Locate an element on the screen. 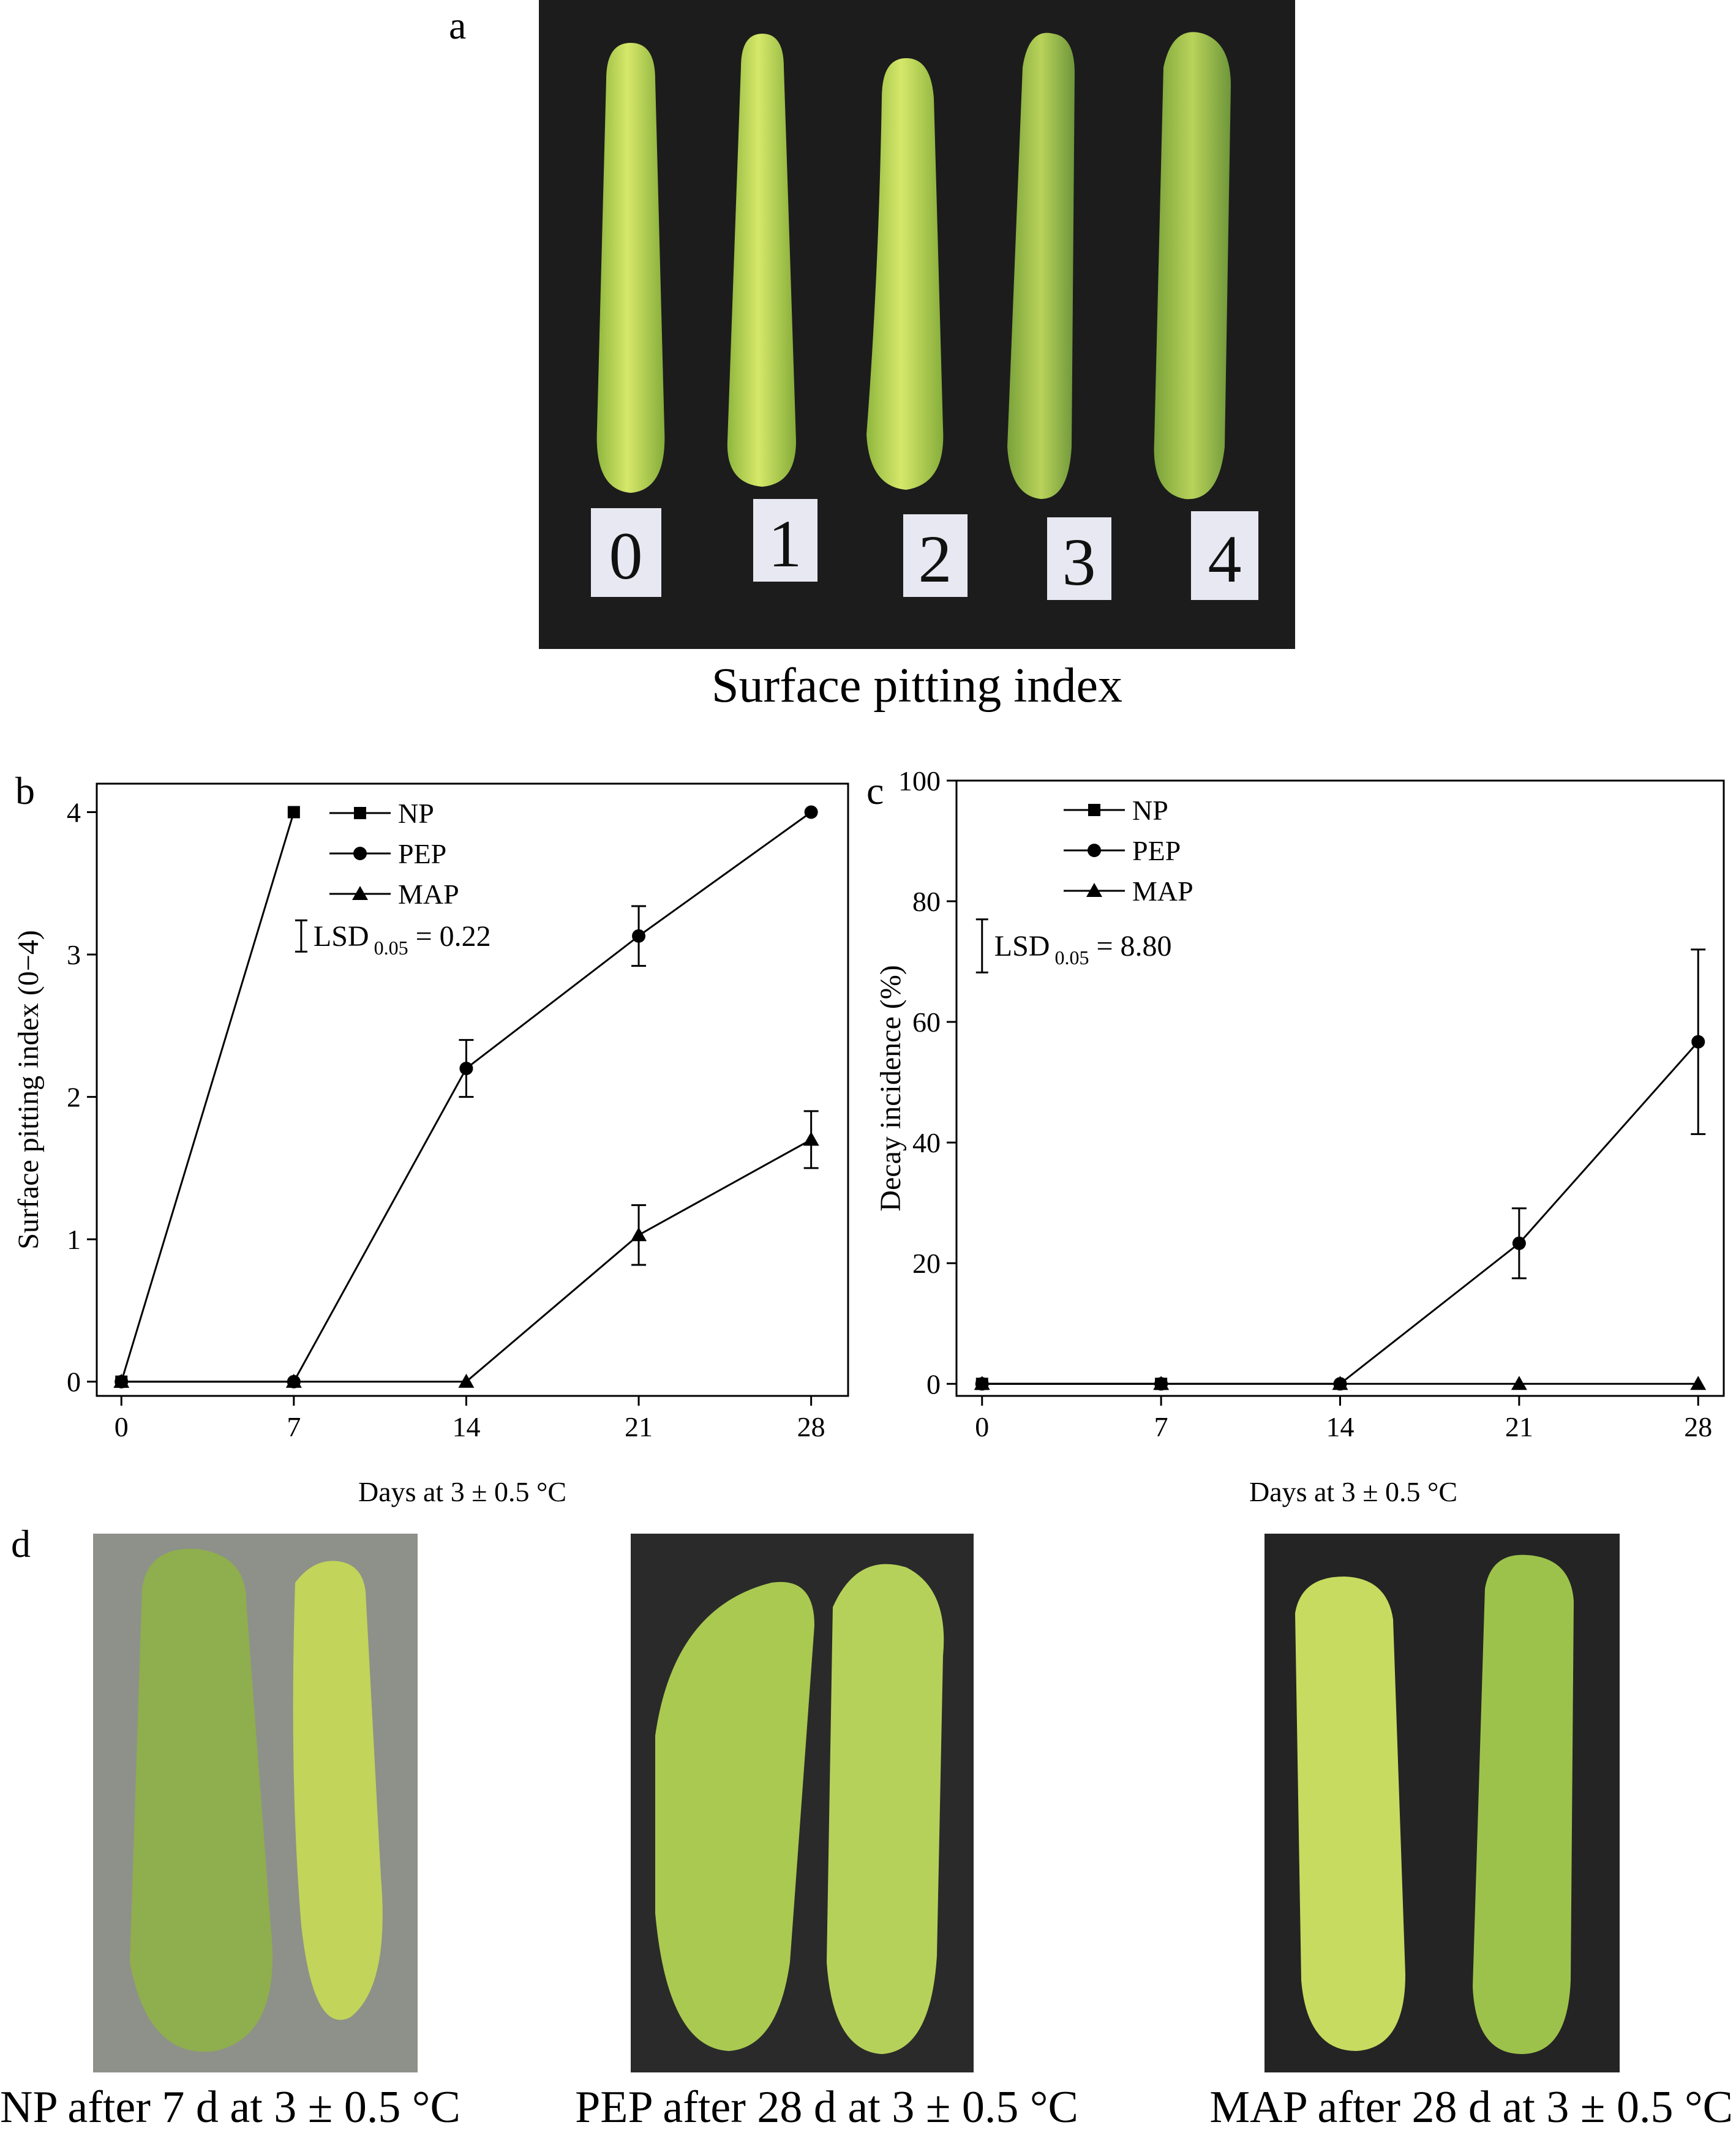 The height and width of the screenshot is (2141, 1736). chart-c-ytick-label-1: 20 is located at coordinates (926, 1263).